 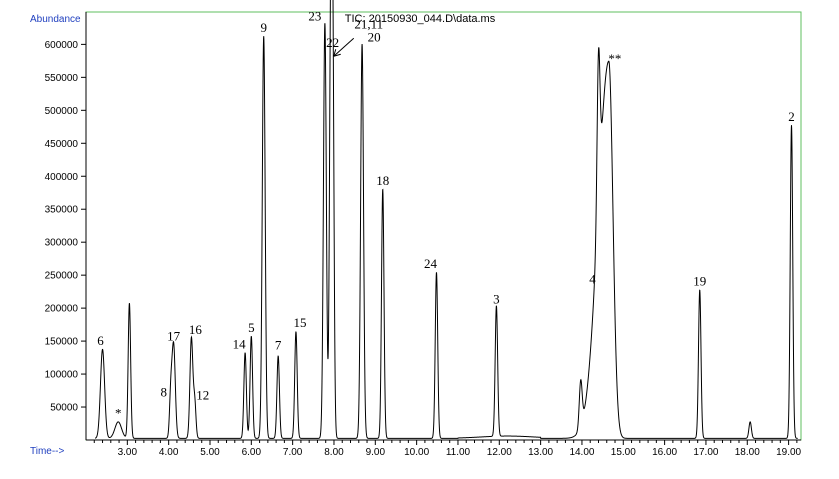 I want to click on x-tick-label: 8.00, so click(x=334, y=452).